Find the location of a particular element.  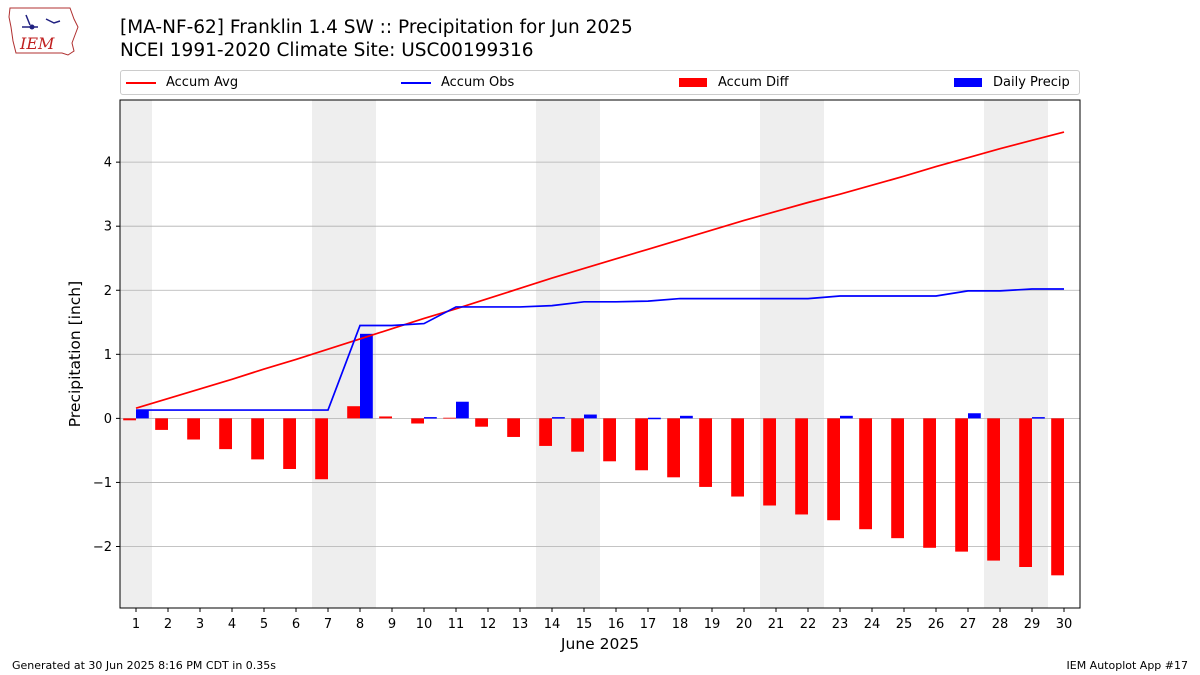

x-tick-label: 18 is located at coordinates (680, 624).